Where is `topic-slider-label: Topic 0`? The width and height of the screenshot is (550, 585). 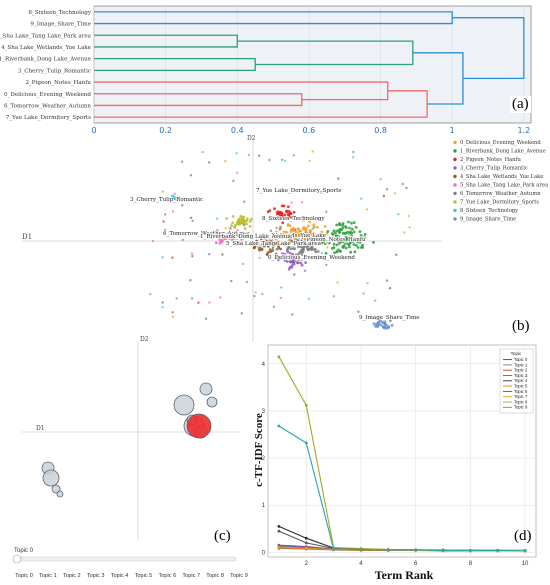 topic-slider-label: Topic 0 is located at coordinates (24, 551).